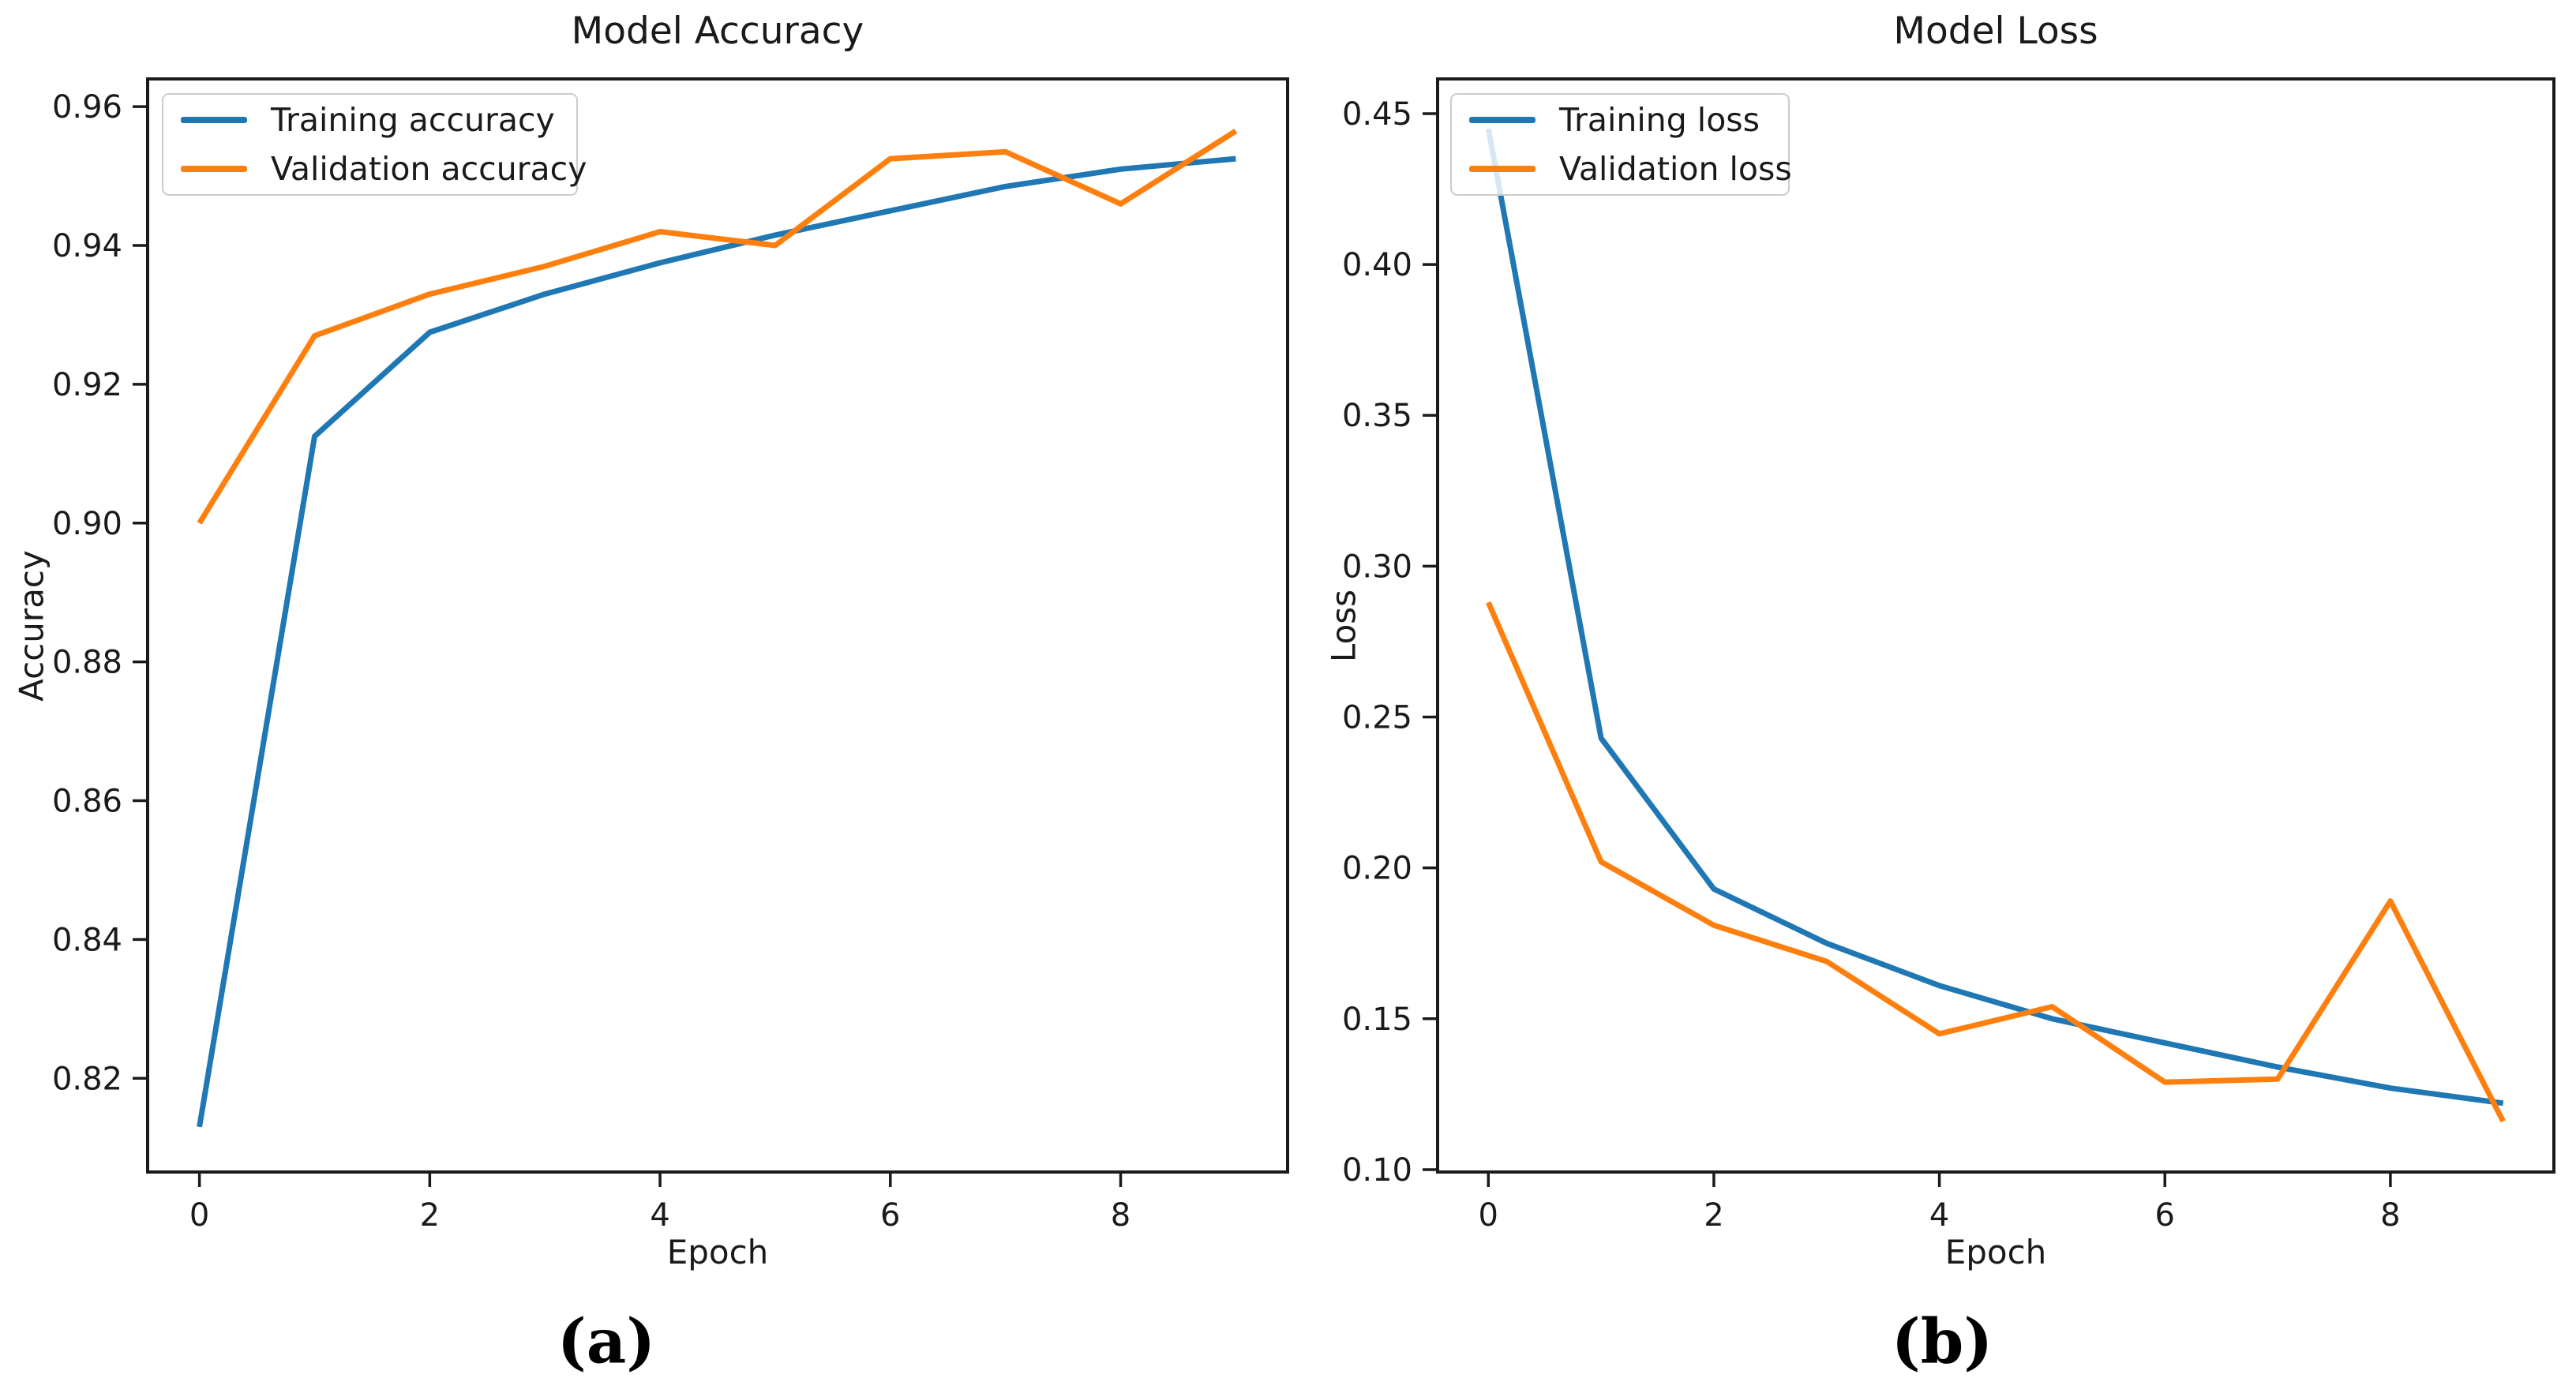  Describe the element at coordinates (87, 802) in the screenshot. I see `y-tick-label: 0.86` at that location.